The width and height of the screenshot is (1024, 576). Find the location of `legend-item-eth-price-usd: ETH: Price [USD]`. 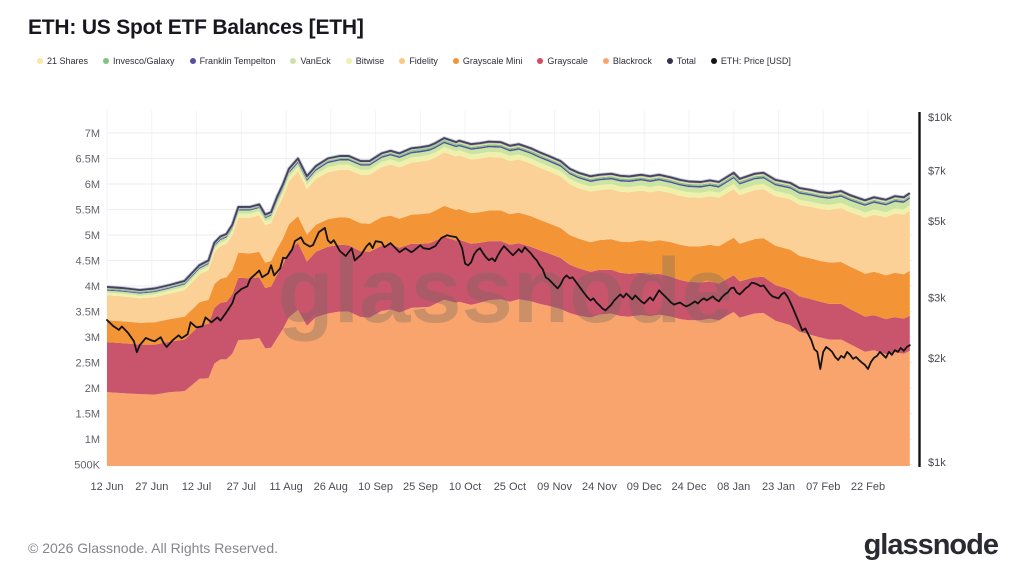

legend-item-eth-price-usd: ETH: Price [USD] is located at coordinates (750, 61).